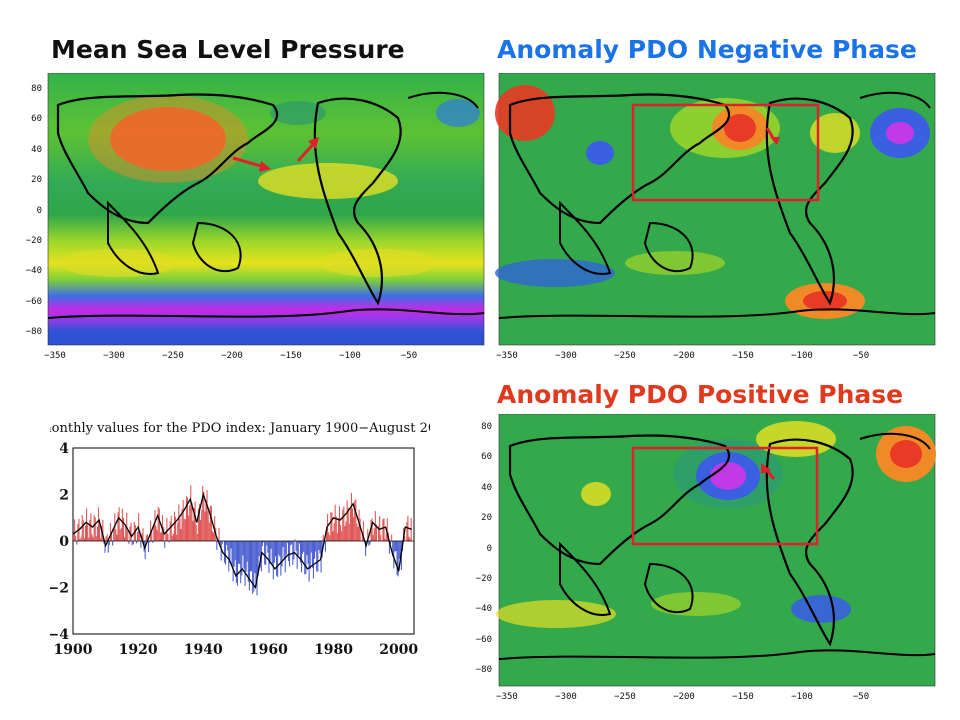  I want to click on svg-text: −200, so click(684, 697).